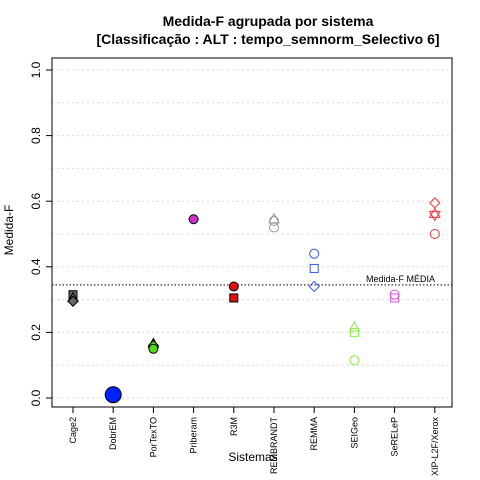 The image size is (480, 480). What do you see at coordinates (36, 266) in the screenshot?
I see `y-tick-label: 0.4` at bounding box center [36, 266].